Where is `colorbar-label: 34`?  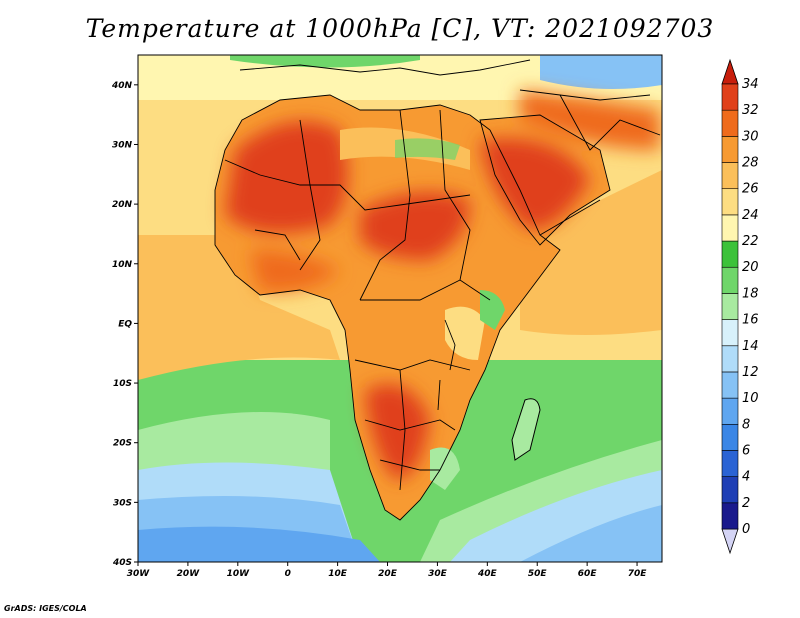 colorbar-label: 34 is located at coordinates (750, 84).